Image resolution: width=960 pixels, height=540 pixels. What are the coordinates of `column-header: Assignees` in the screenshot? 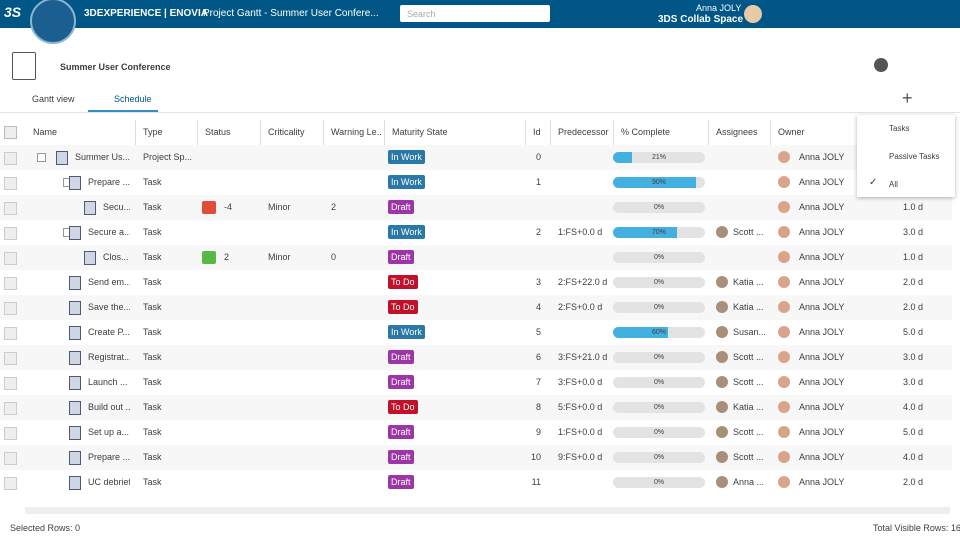 It's located at (737, 132).